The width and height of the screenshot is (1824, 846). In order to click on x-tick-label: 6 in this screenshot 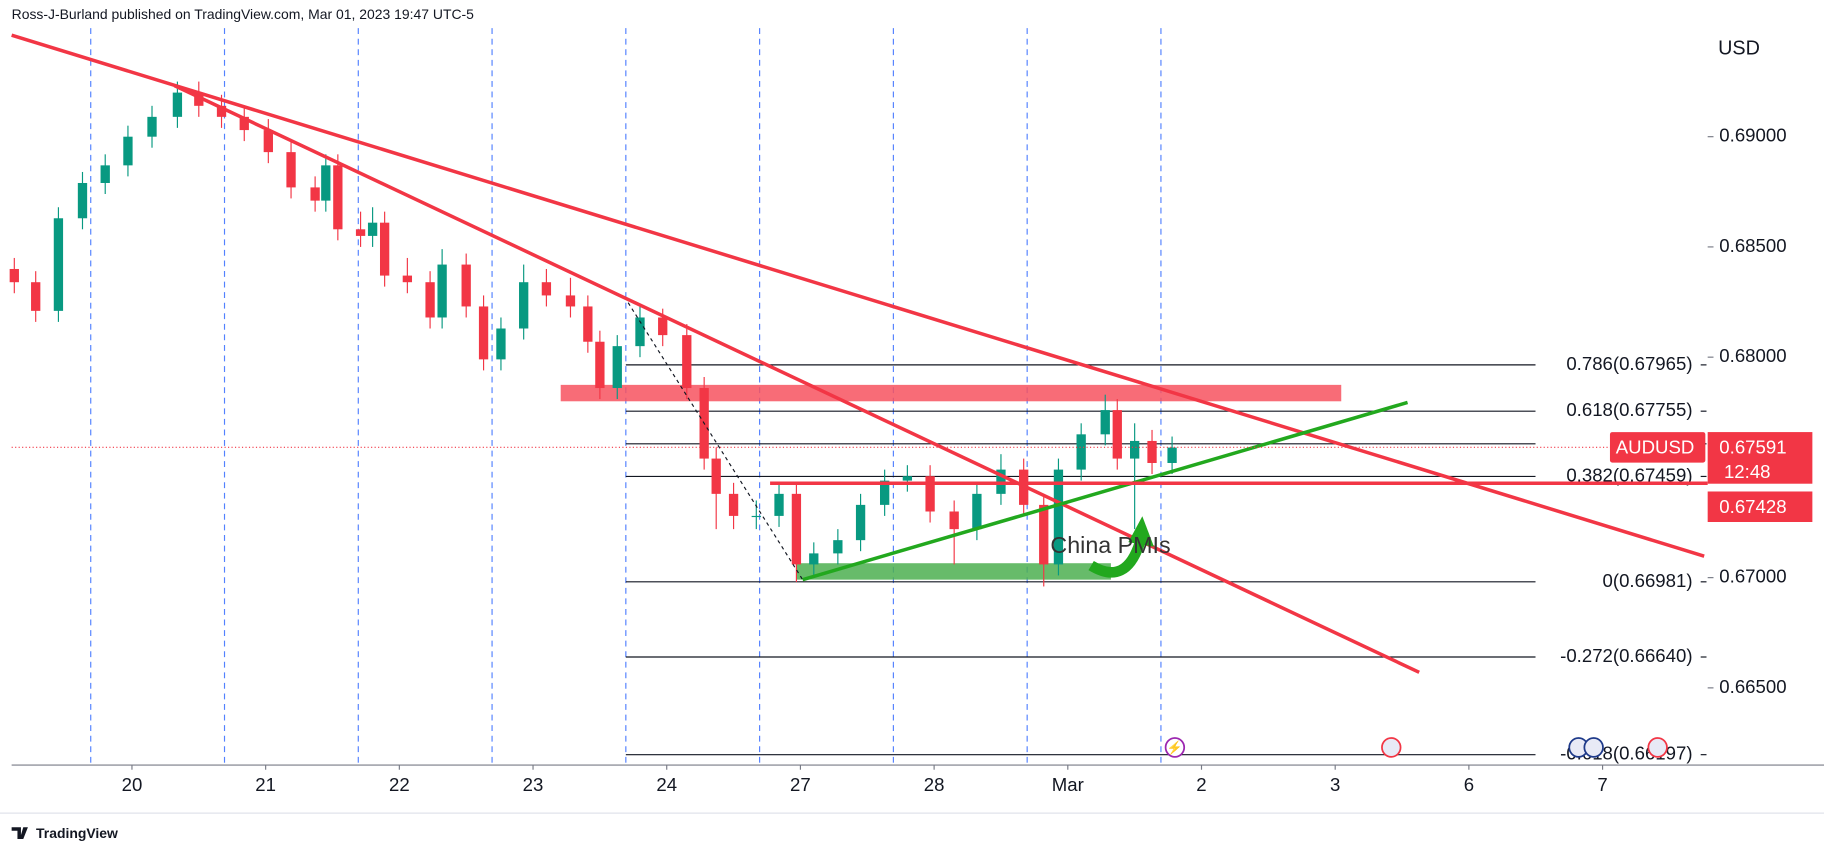, I will do `click(1469, 784)`.